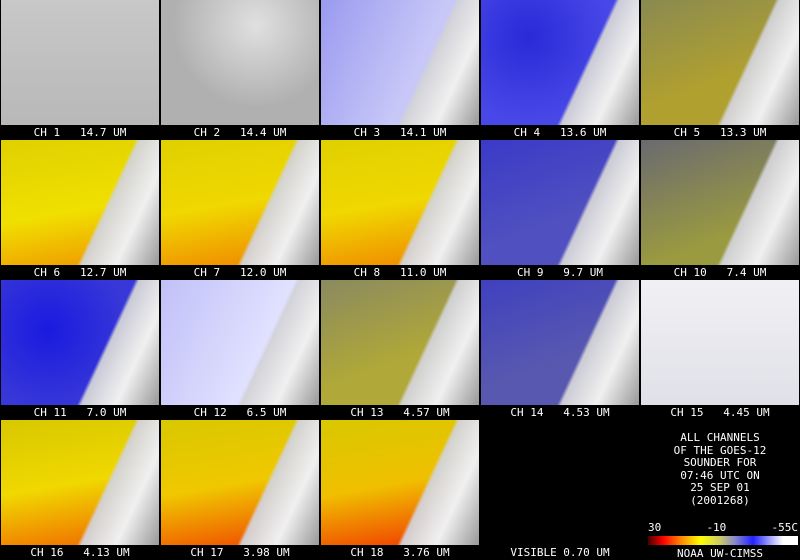 This screenshot has width=800, height=560. What do you see at coordinates (720, 500) in the screenshot?
I see `info-line: (2001268)` at bounding box center [720, 500].